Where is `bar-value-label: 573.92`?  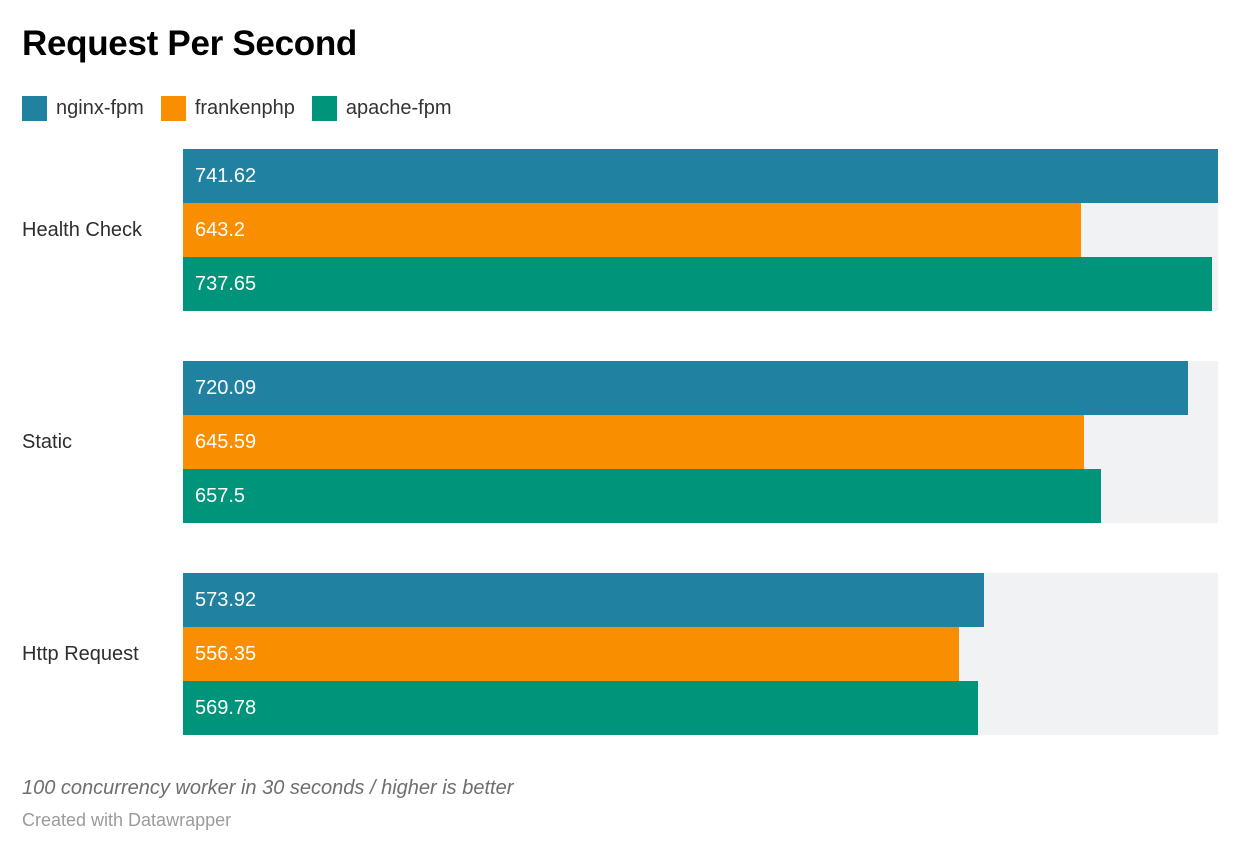 bar-value-label: 573.92 is located at coordinates (226, 599).